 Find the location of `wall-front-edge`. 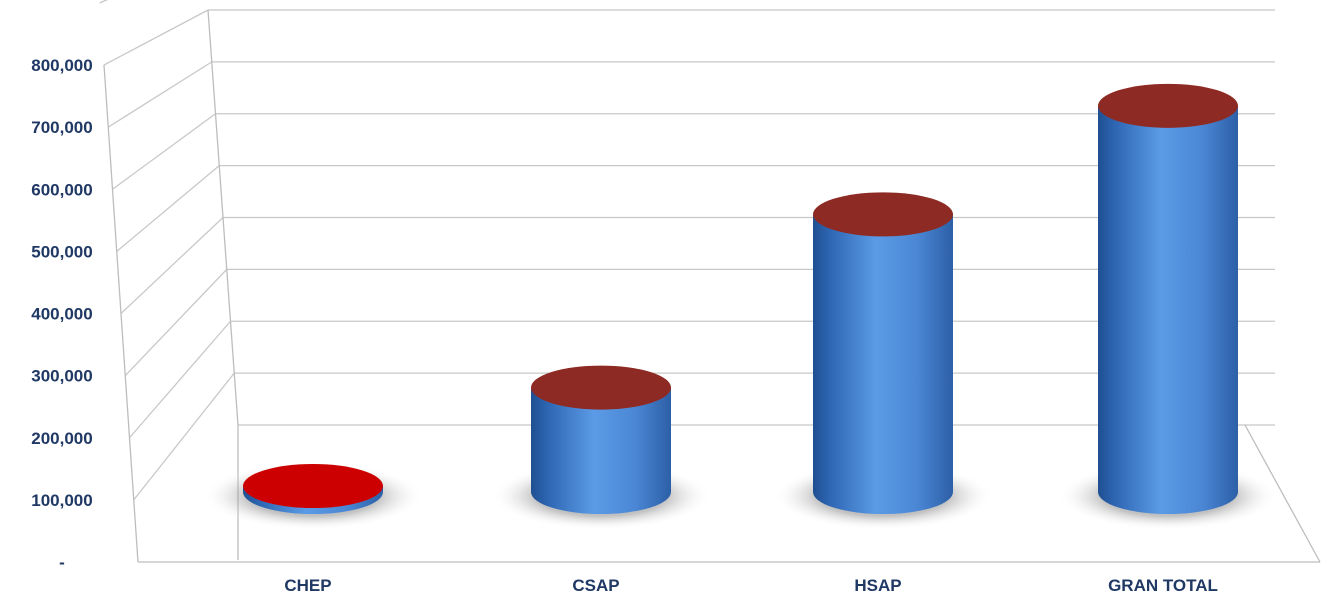

wall-front-edge is located at coordinates (121, 313).